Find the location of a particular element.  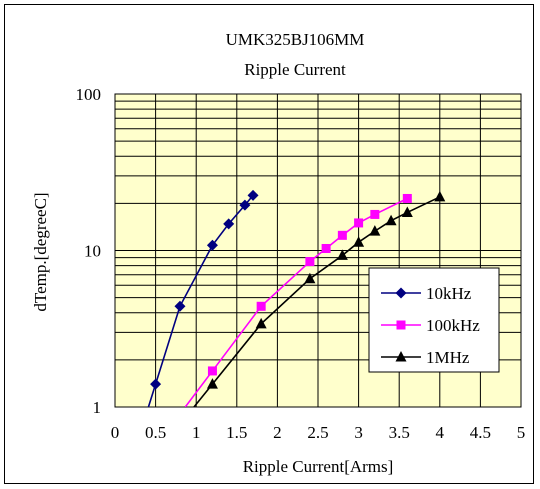

series-10kHz is located at coordinates (203, 298).